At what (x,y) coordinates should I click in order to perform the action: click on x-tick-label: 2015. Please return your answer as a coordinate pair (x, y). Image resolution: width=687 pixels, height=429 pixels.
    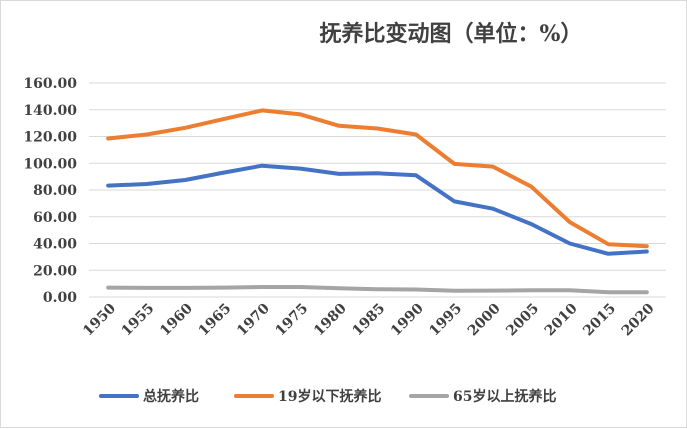
    Looking at the image, I should click on (599, 320).